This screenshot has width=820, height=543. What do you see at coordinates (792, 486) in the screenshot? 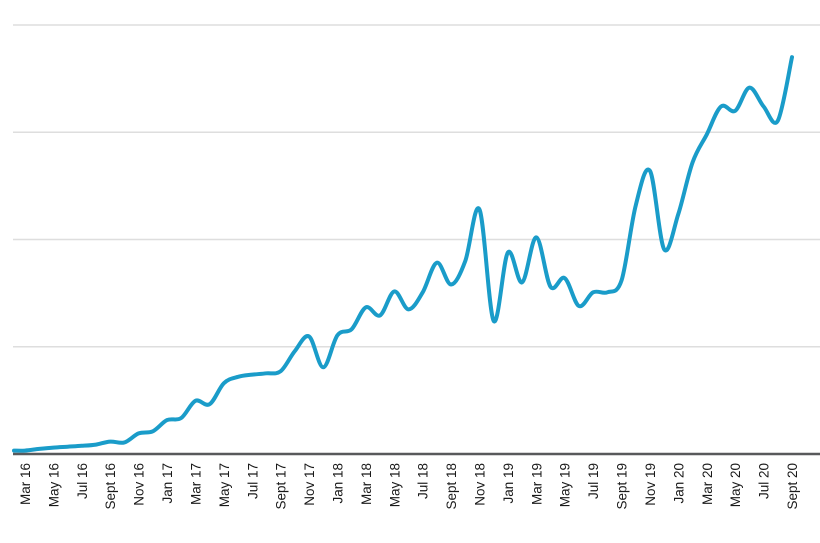
I see `x-tick-label: Sept 20` at bounding box center [792, 486].